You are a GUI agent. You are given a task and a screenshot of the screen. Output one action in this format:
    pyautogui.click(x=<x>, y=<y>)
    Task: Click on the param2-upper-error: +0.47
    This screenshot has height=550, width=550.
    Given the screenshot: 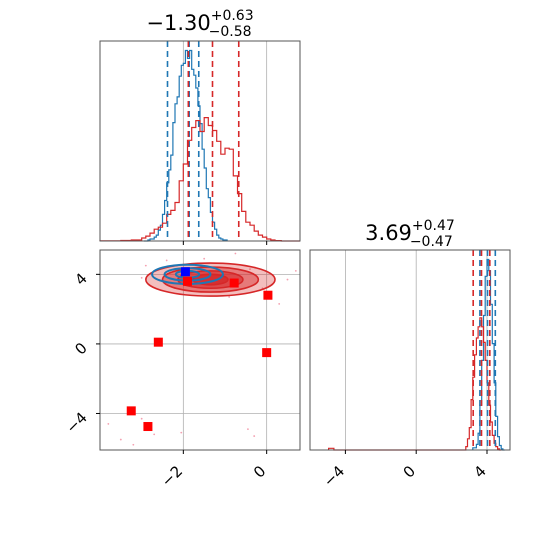 What is the action you would take?
    pyautogui.click(x=433, y=226)
    